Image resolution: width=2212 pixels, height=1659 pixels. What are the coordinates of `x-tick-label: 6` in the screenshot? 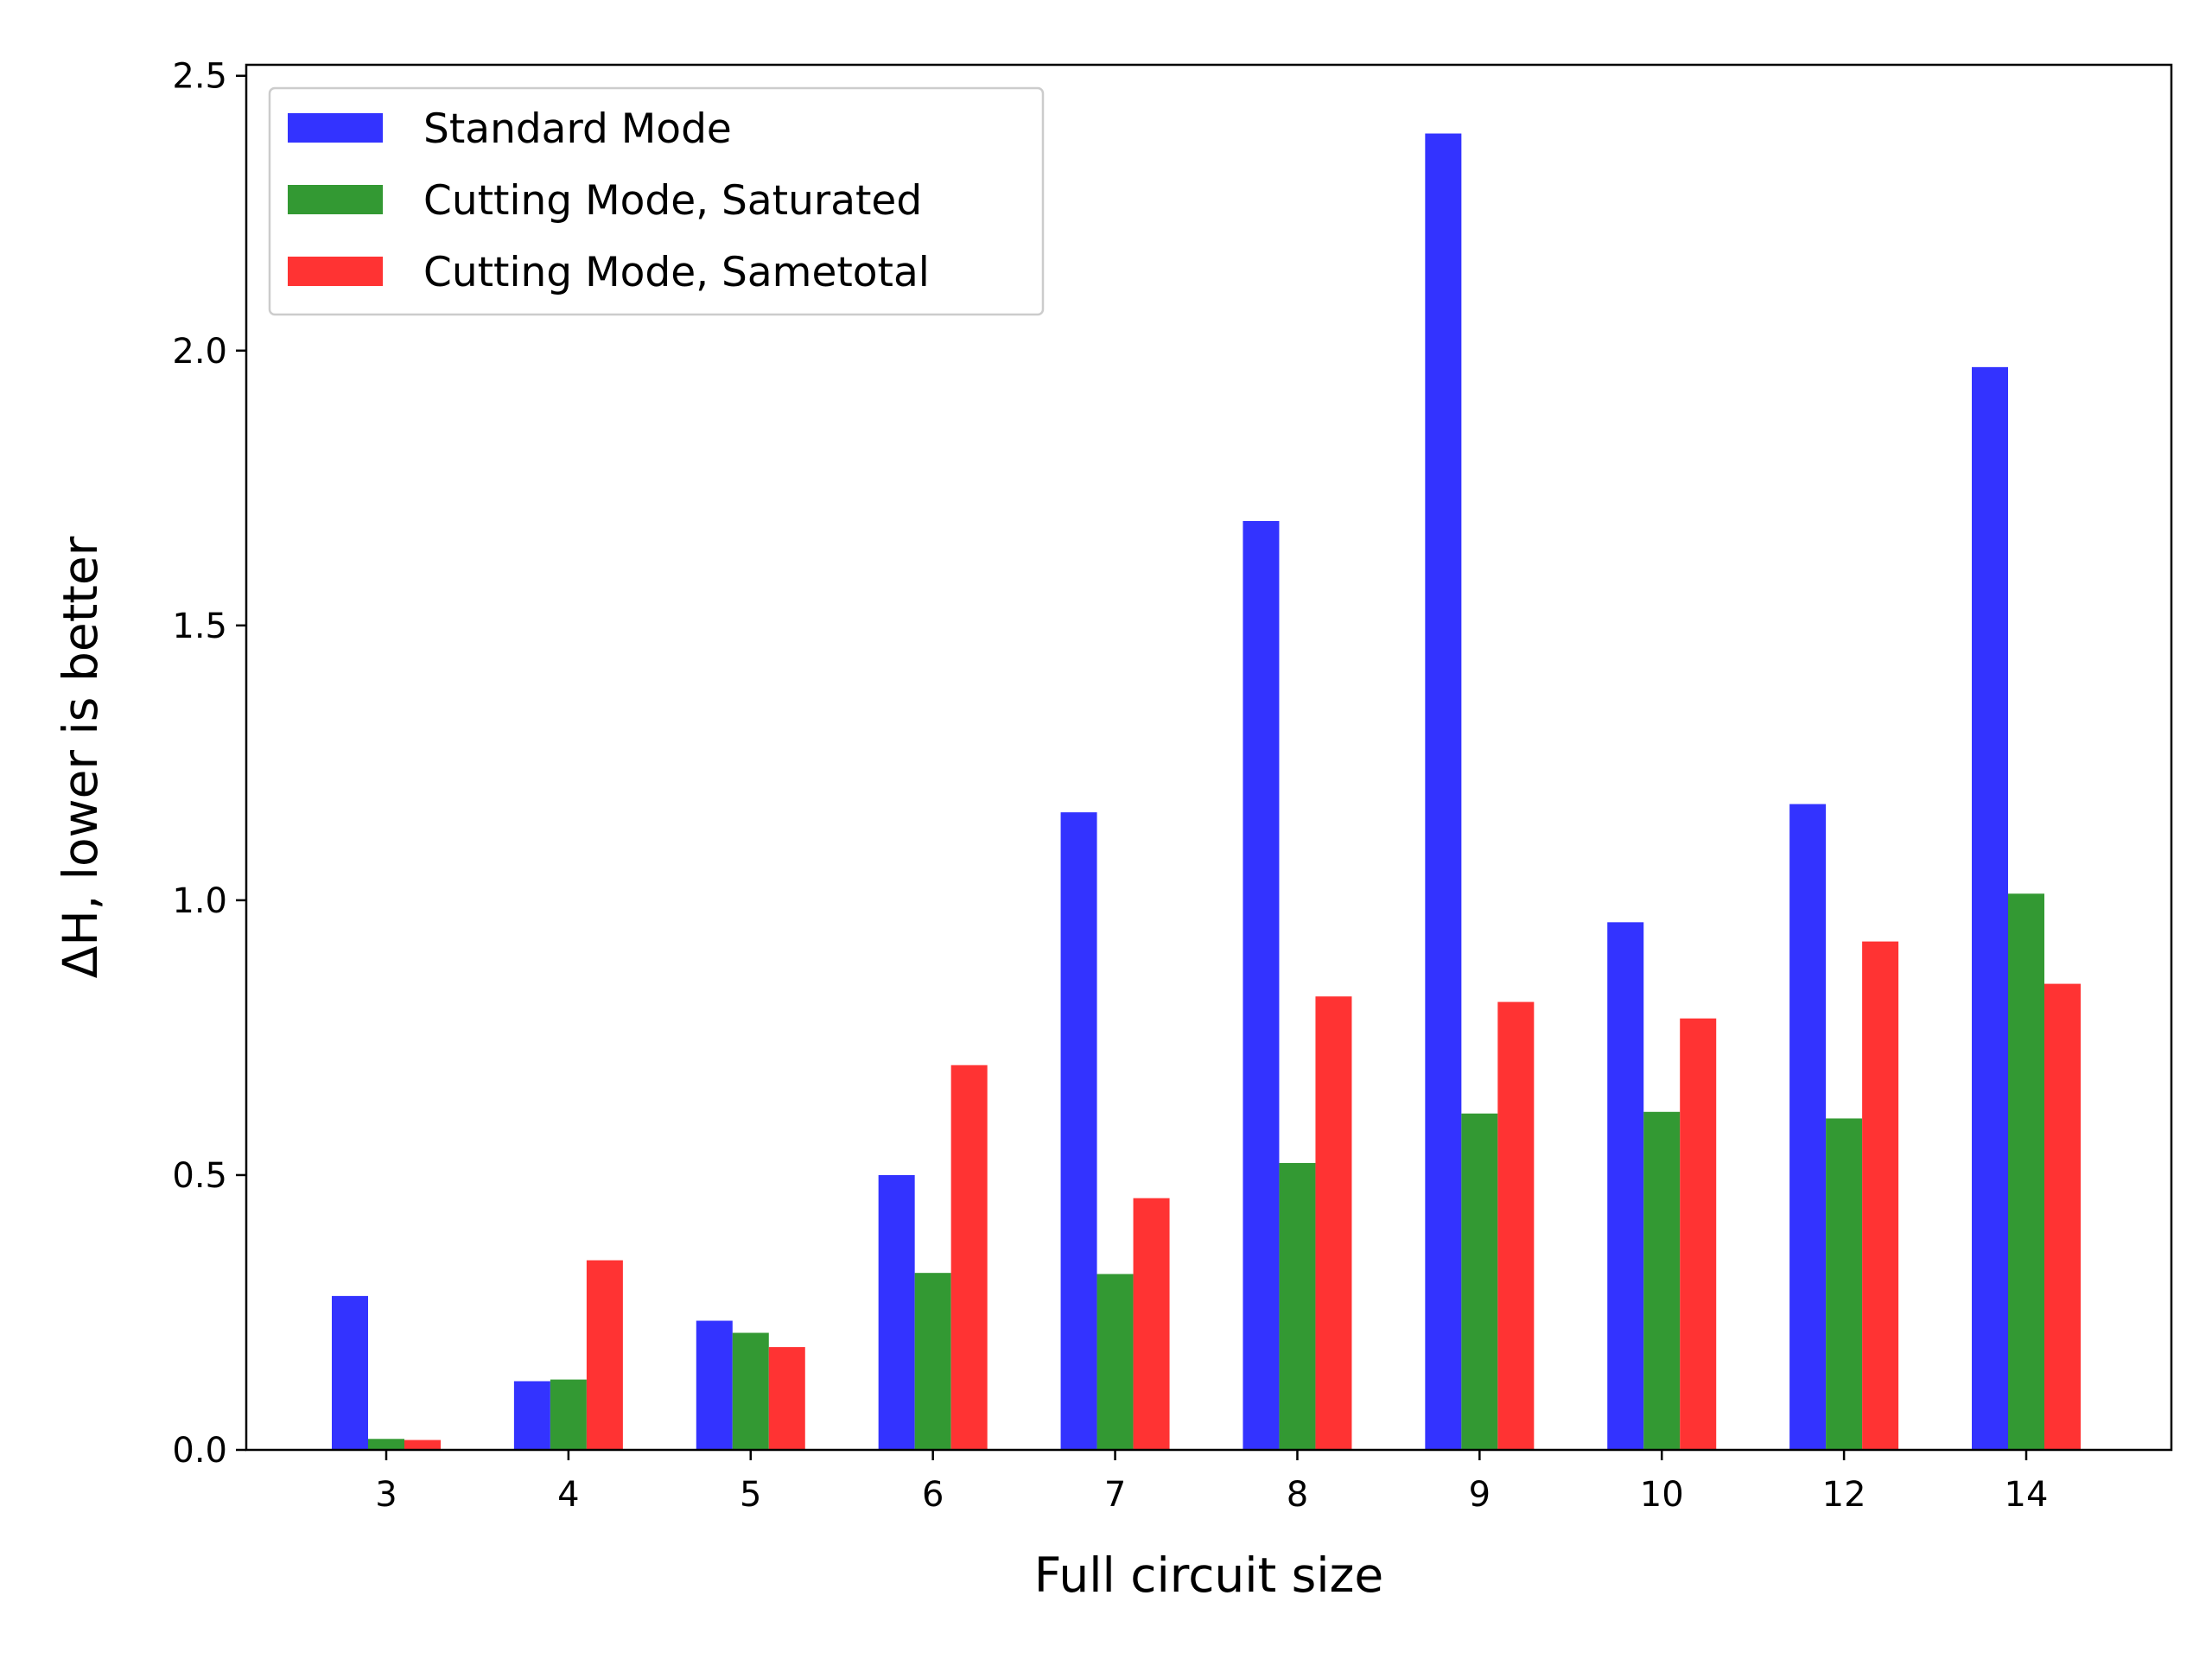 It's located at (933, 1495).